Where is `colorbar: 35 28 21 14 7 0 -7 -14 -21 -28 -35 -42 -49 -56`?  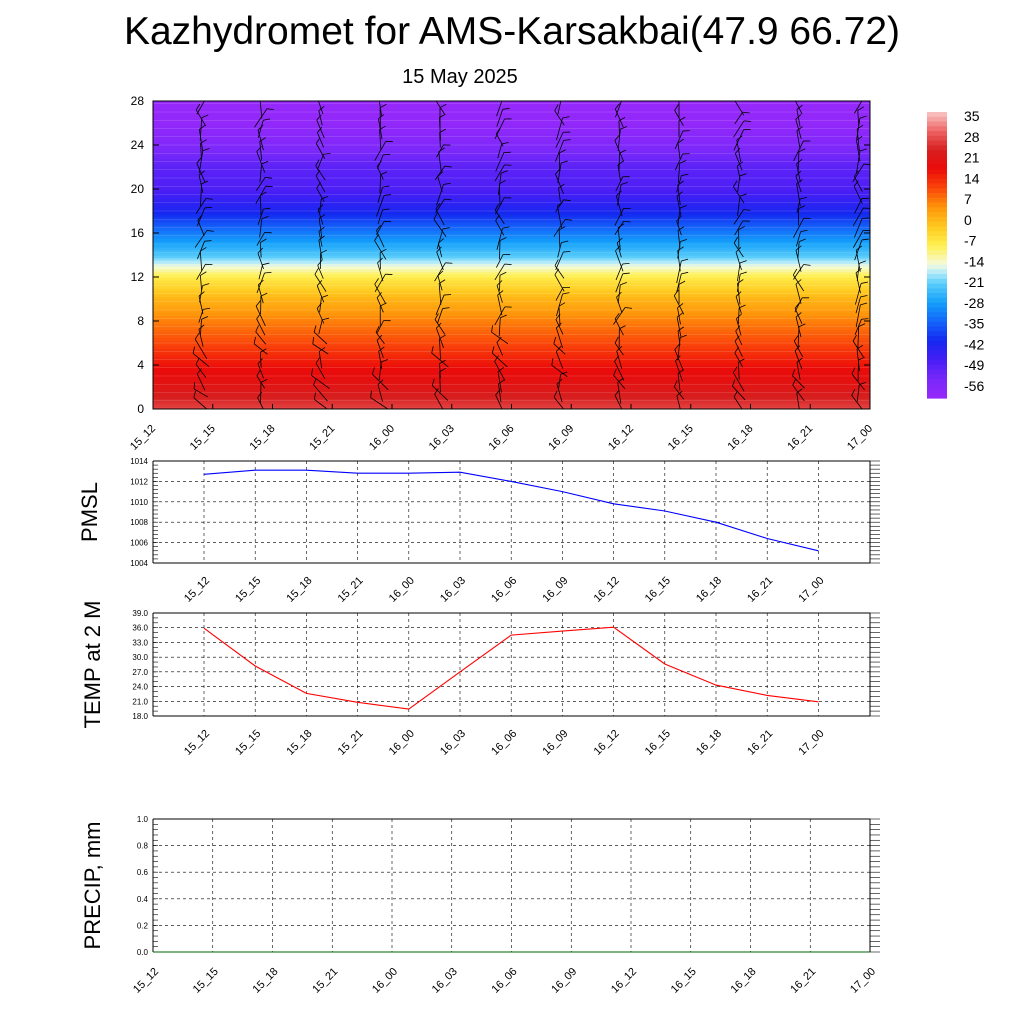
colorbar: 35 28 21 14 7 0 -7 -14 -21 -28 -35 -42 -49 -56 is located at coordinates (955, 253).